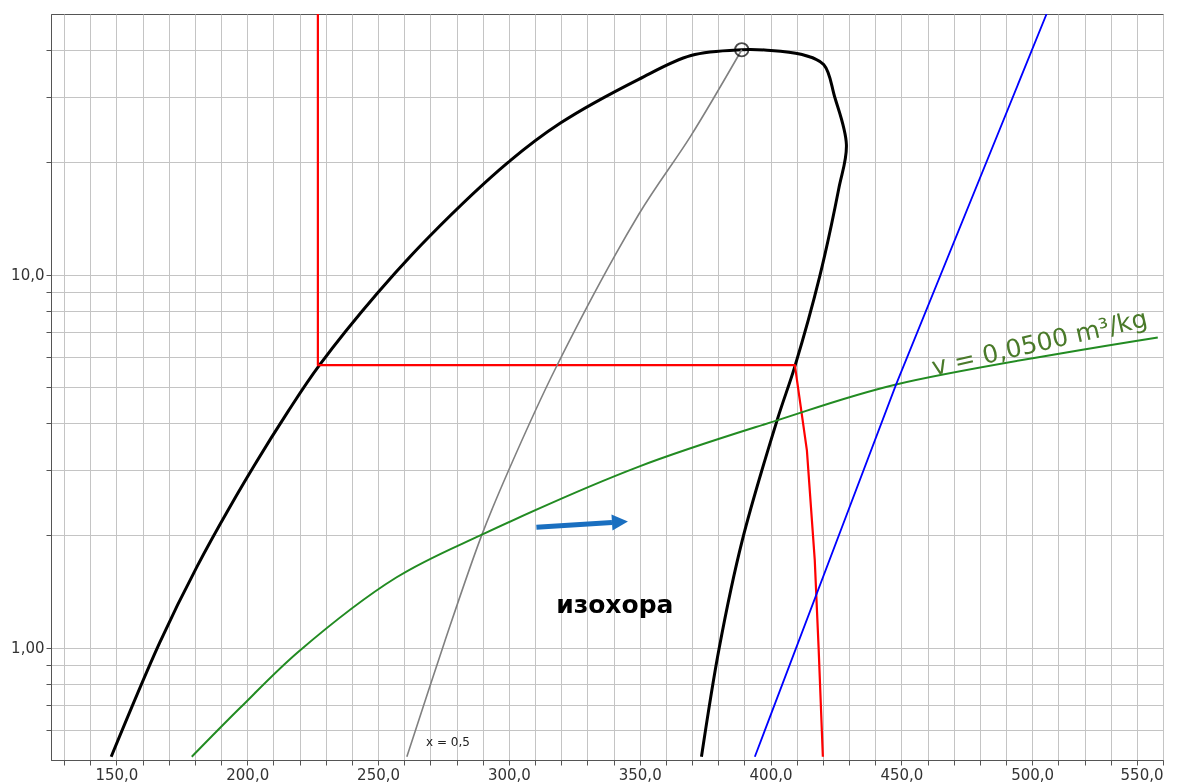  Describe the element at coordinates (379, 774) in the screenshot. I see `x-tick-label: 250,0` at that location.